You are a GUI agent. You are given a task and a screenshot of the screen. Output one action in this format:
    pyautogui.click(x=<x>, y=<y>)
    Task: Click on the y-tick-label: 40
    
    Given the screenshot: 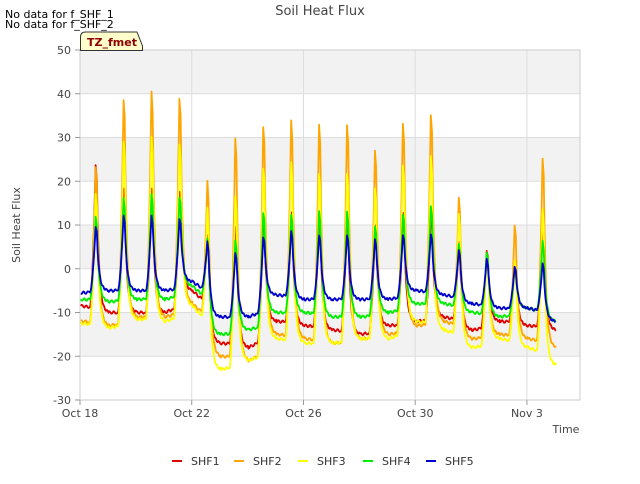 What is the action you would take?
    pyautogui.click(x=64, y=94)
    